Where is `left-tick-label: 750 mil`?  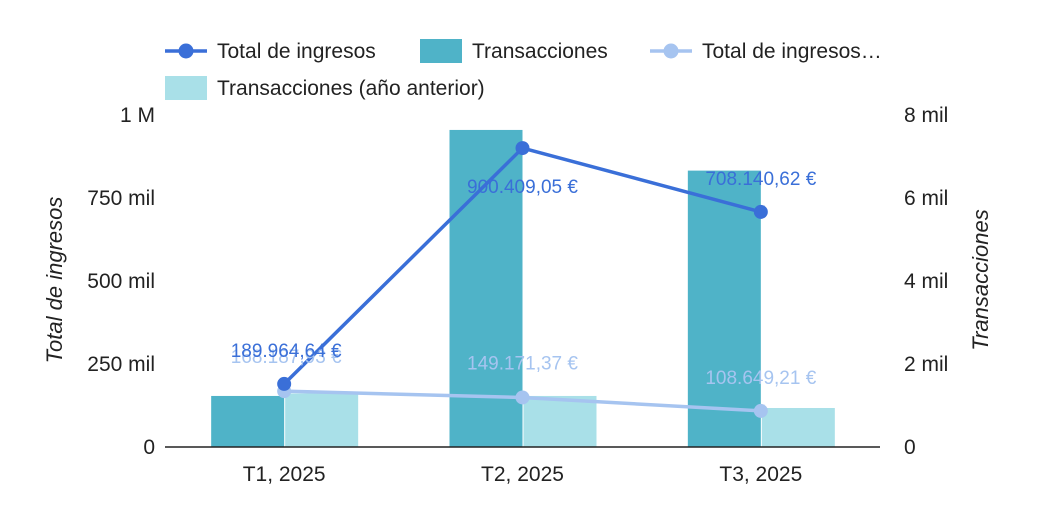 left-tick-label: 750 mil is located at coordinates (121, 198).